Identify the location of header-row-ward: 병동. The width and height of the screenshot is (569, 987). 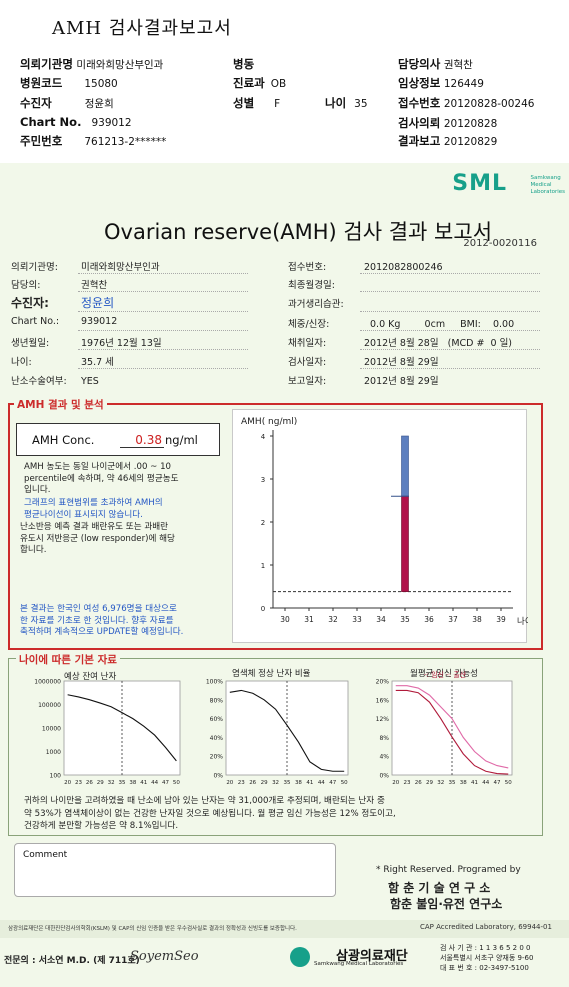
(243, 64).